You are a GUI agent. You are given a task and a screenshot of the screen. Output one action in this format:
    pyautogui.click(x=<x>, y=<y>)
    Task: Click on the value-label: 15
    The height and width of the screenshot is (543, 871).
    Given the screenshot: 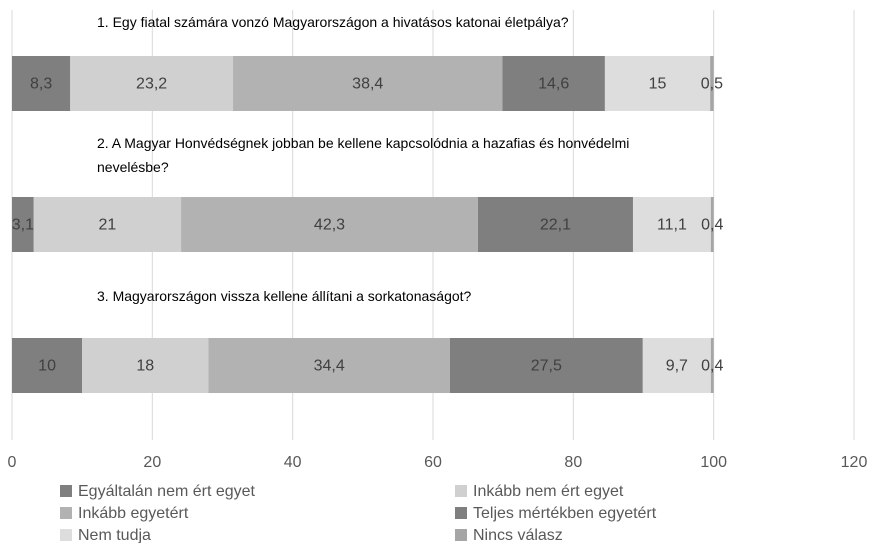 What is the action you would take?
    pyautogui.click(x=658, y=84)
    